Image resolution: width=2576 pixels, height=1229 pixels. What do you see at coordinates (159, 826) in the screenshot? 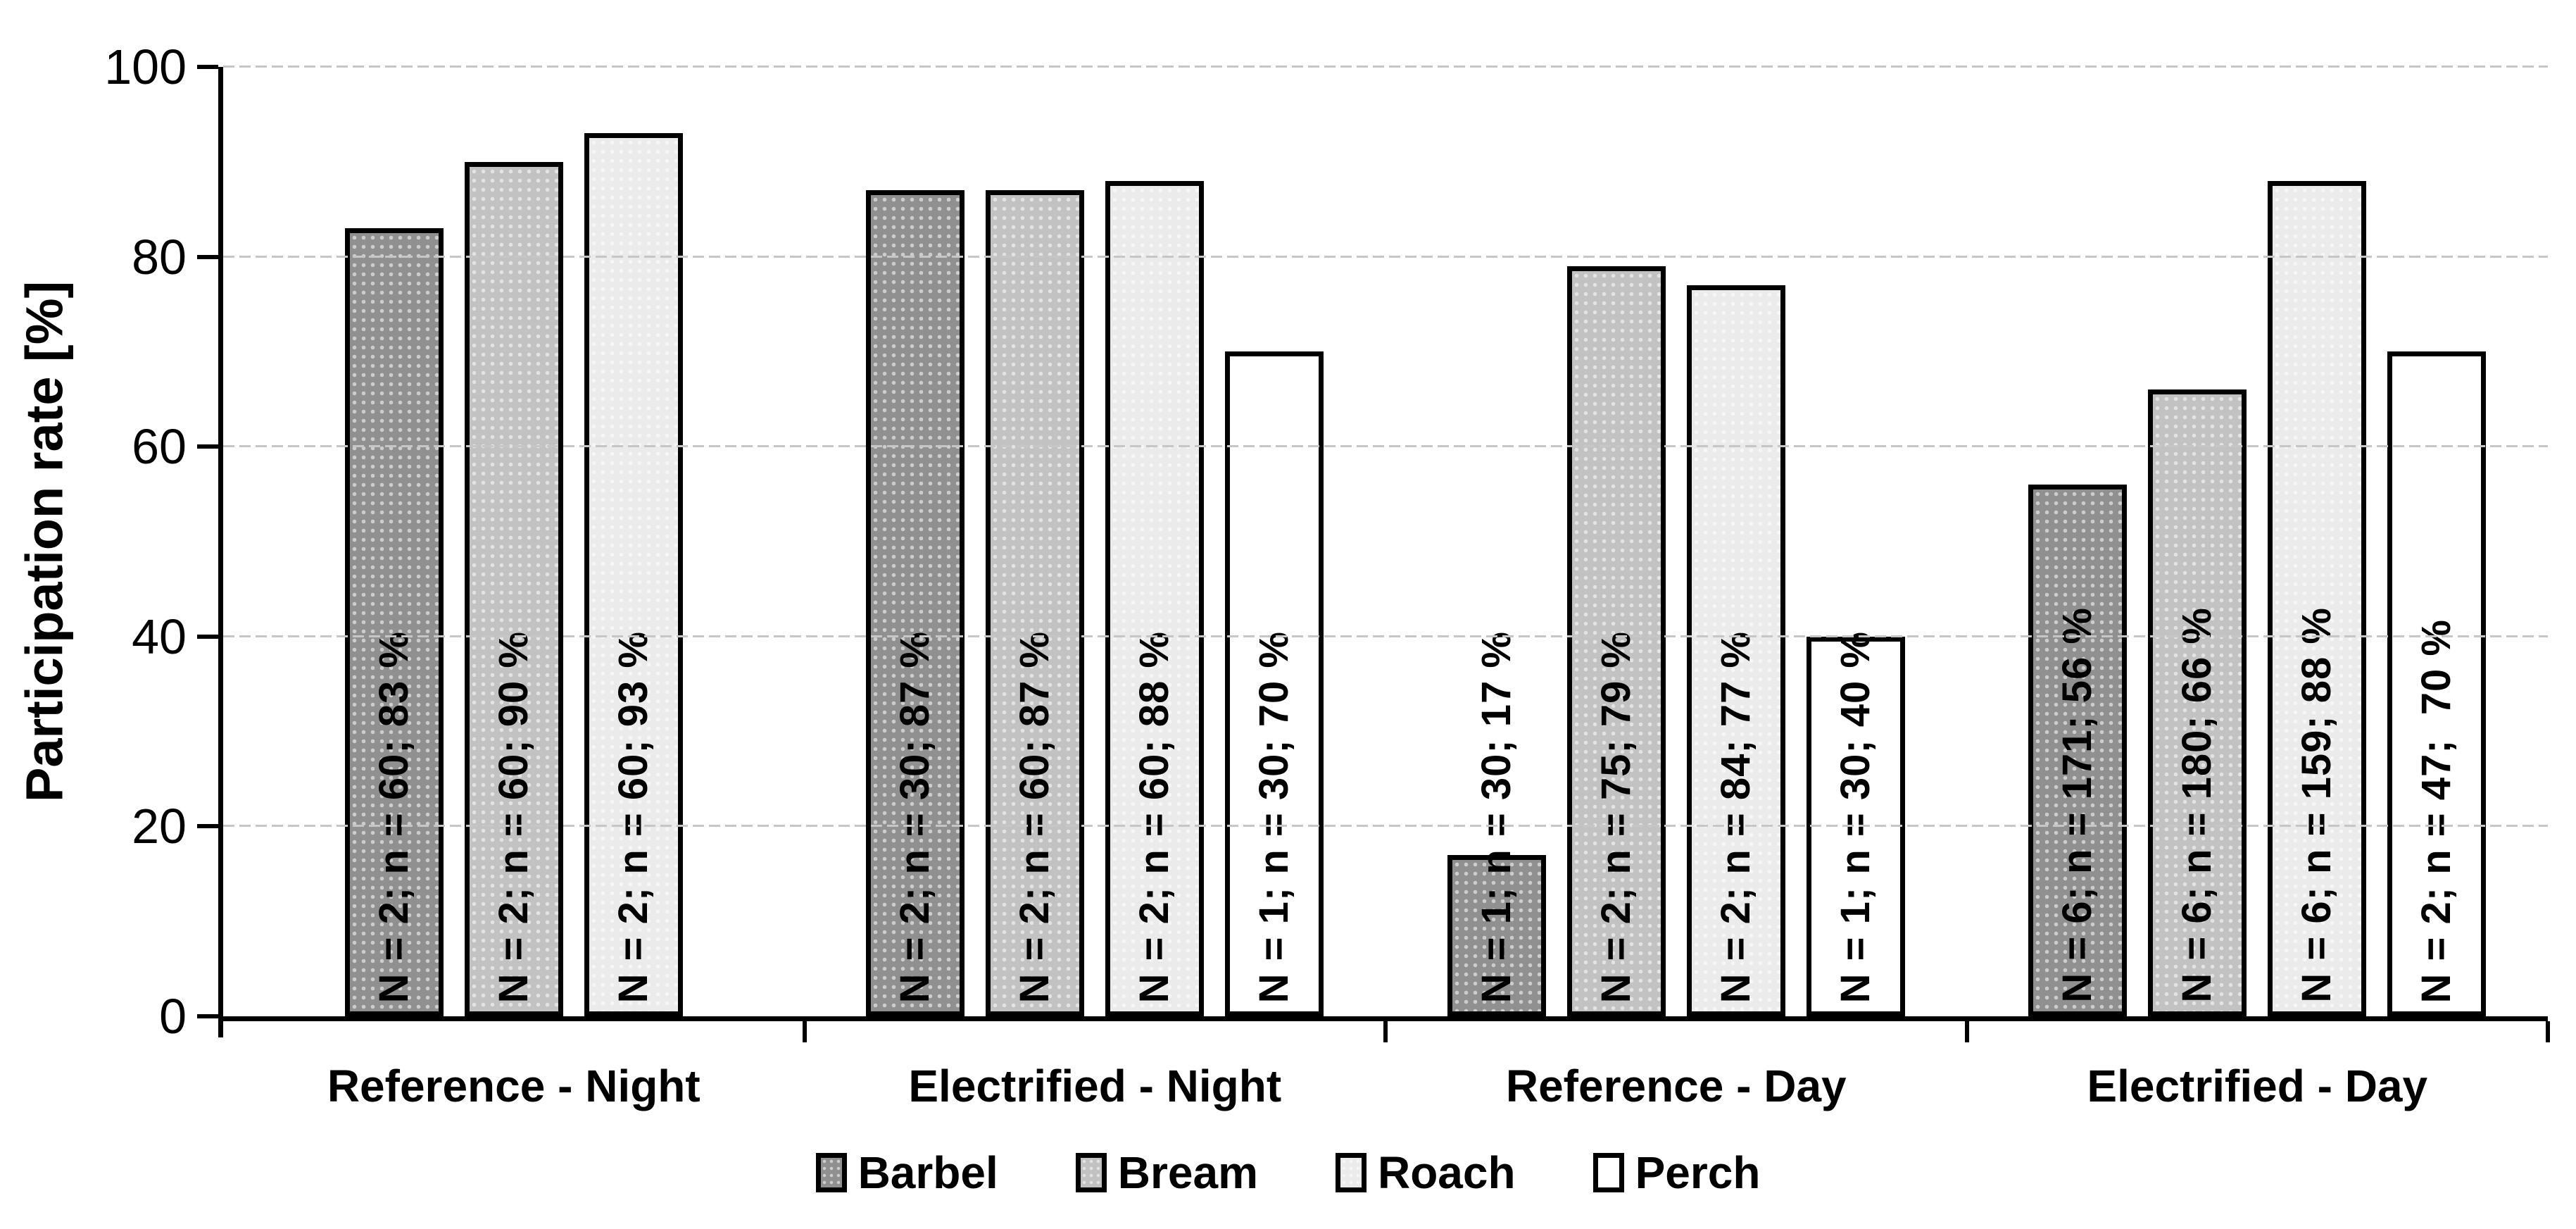
I see `y-ticklabel-20: 20` at bounding box center [159, 826].